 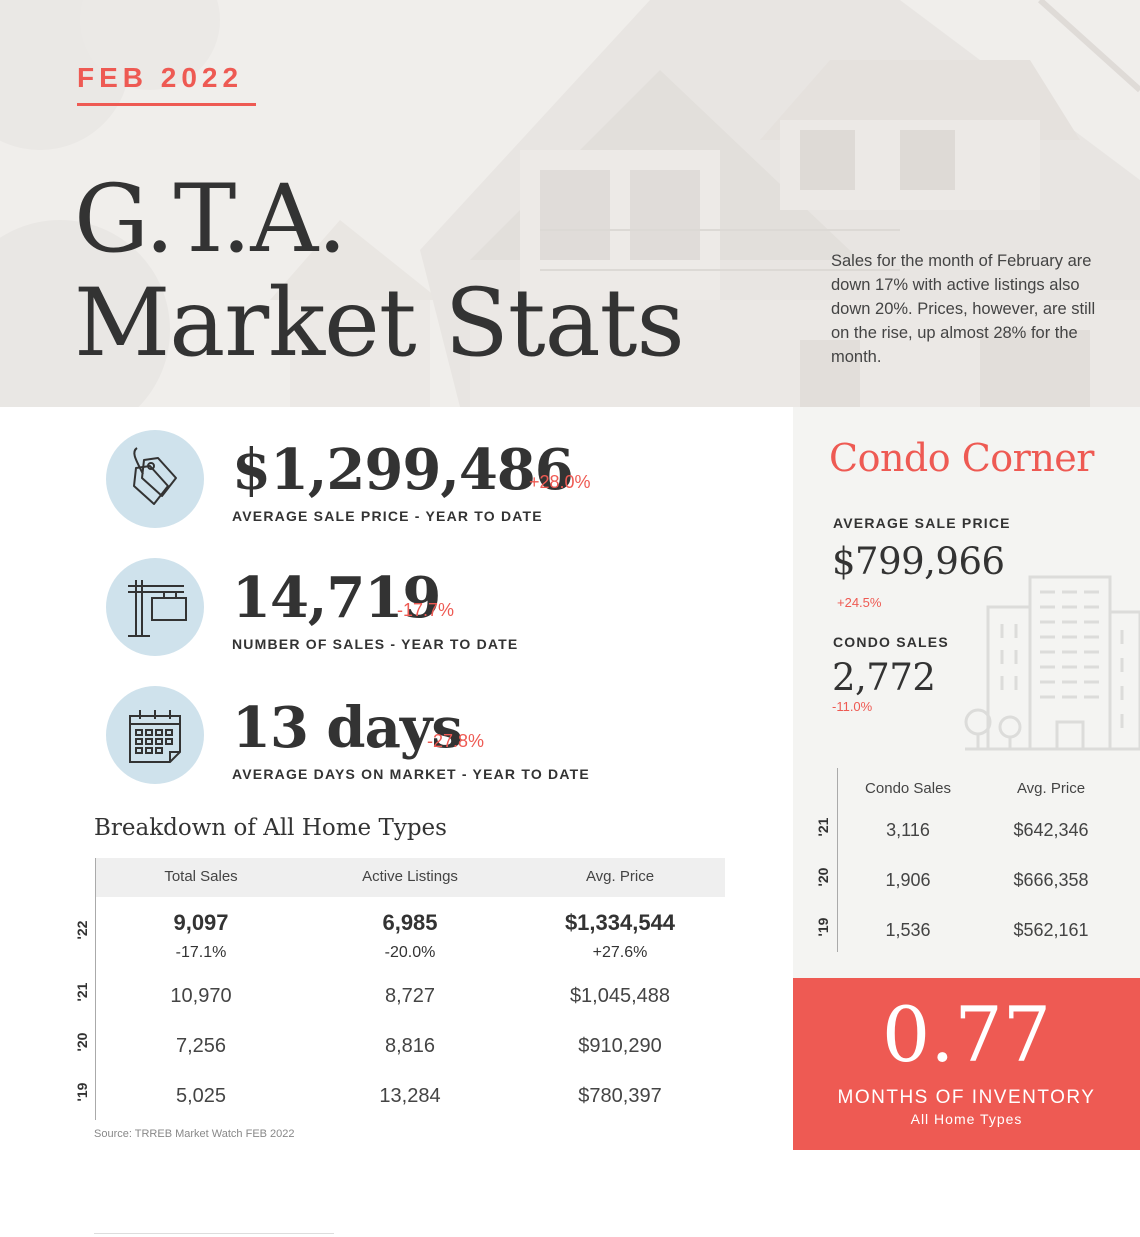 What do you see at coordinates (922, 523) in the screenshot?
I see `condo-avg-price-label: AVERAGE SALE PRICE` at bounding box center [922, 523].